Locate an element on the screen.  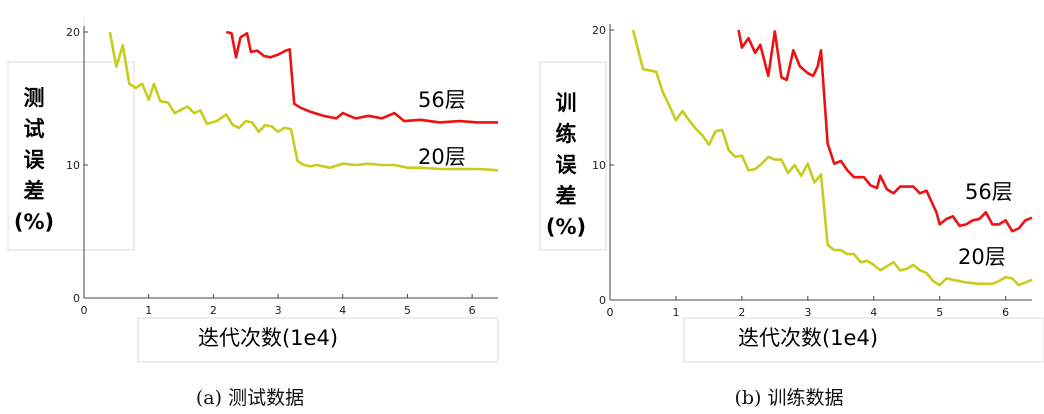
series-lines is located at coordinates (303, 101).